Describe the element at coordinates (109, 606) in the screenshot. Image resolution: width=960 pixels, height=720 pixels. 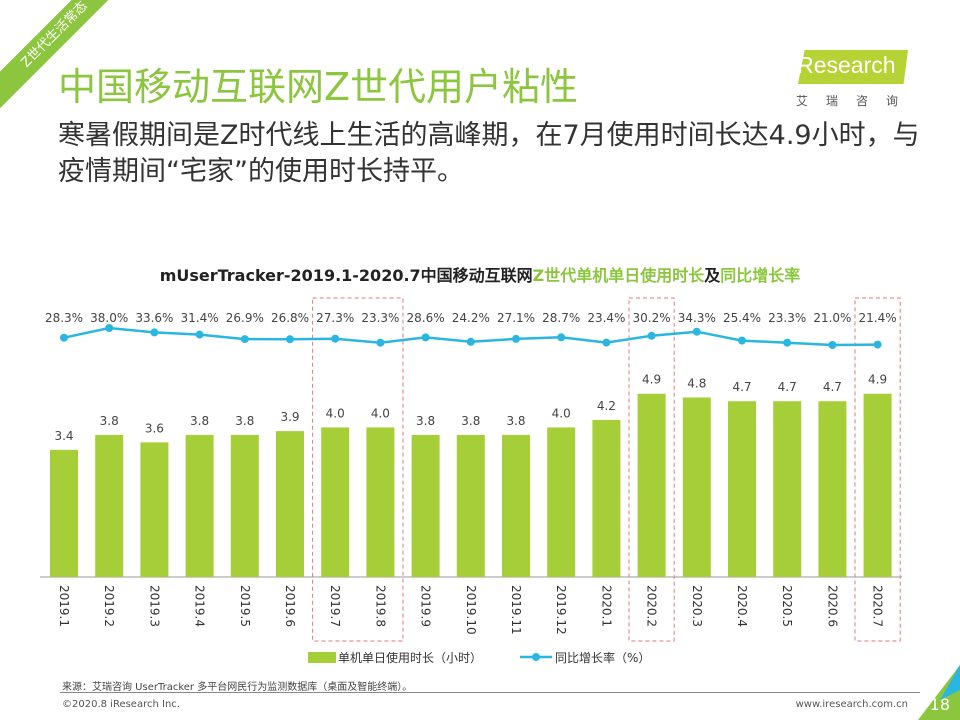
I see `x-tick-label: 2019.2` at that location.